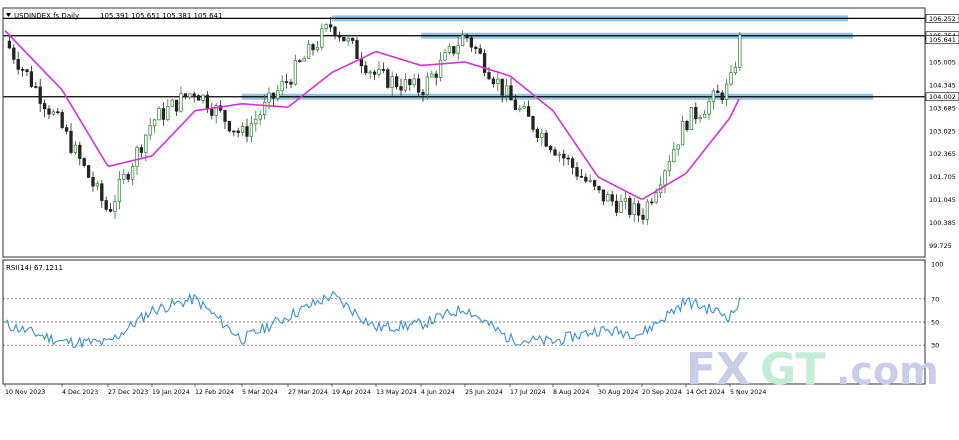  Describe the element at coordinates (8, 15) in the screenshot. I see `collapse-triangle-icon` at that location.